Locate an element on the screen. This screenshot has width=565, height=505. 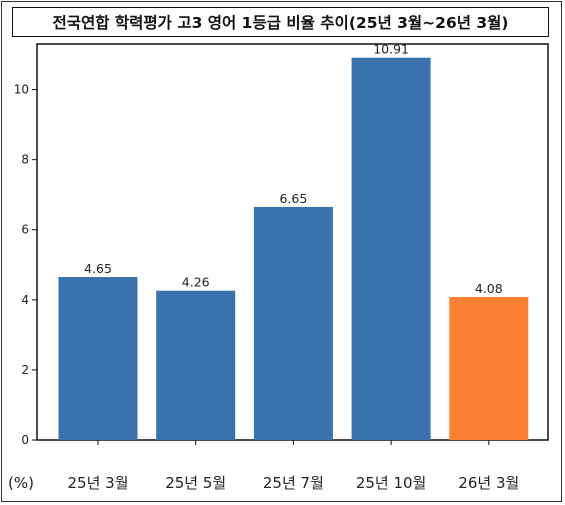
y-tick-label: 4 is located at coordinates (25, 300).